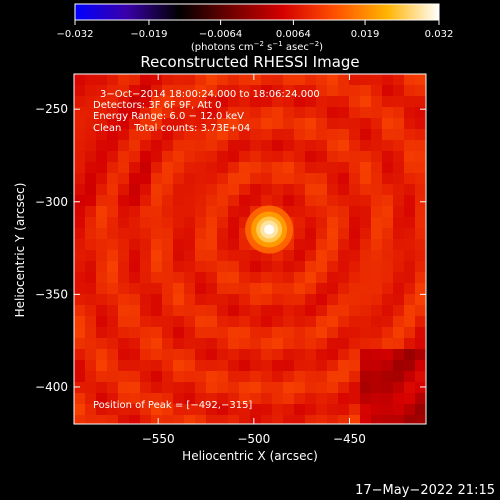  Describe the element at coordinates (269, 229) in the screenshot. I see `peak-source` at that location.